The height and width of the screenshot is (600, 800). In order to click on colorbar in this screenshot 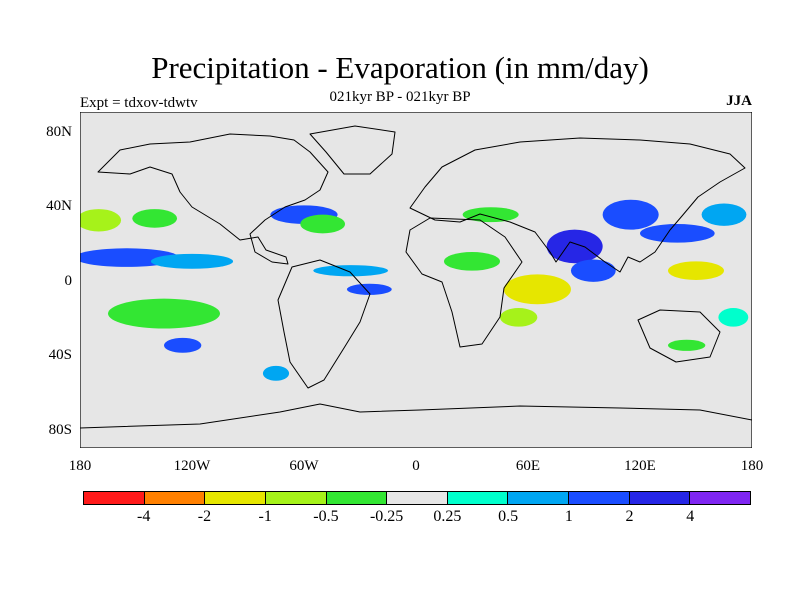, I will do `click(417, 498)`.